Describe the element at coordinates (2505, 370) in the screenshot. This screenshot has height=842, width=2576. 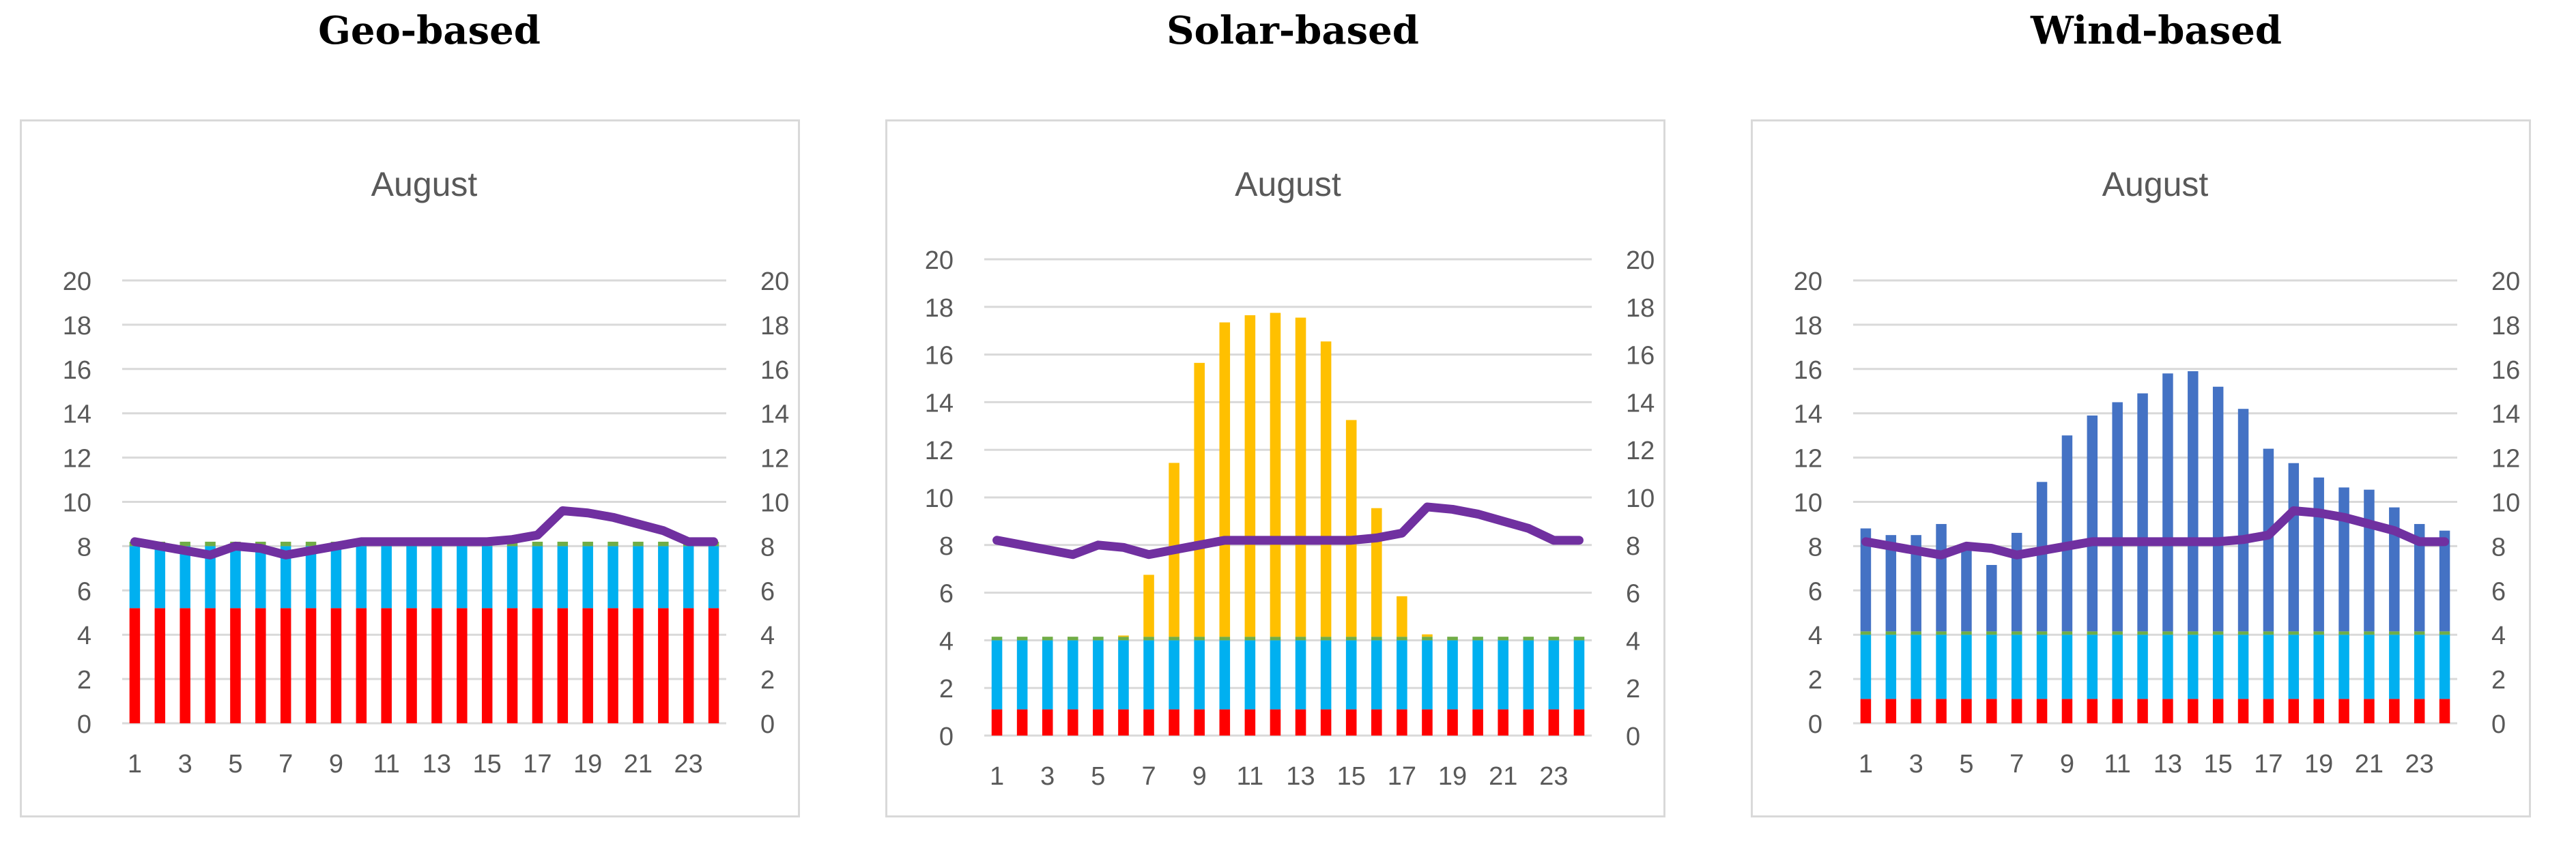
I see `y2-tick-label: 16` at that location.